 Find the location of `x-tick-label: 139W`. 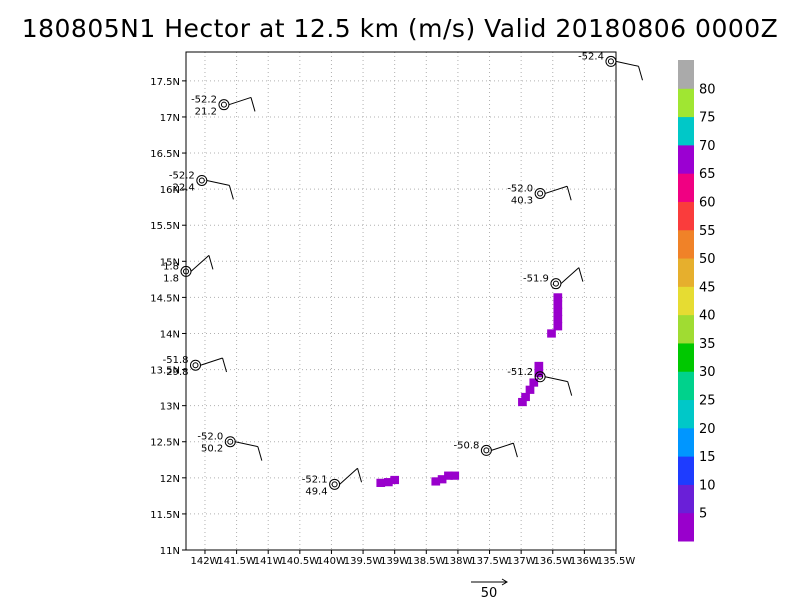

x-tick-label: 139W is located at coordinates (394, 561).